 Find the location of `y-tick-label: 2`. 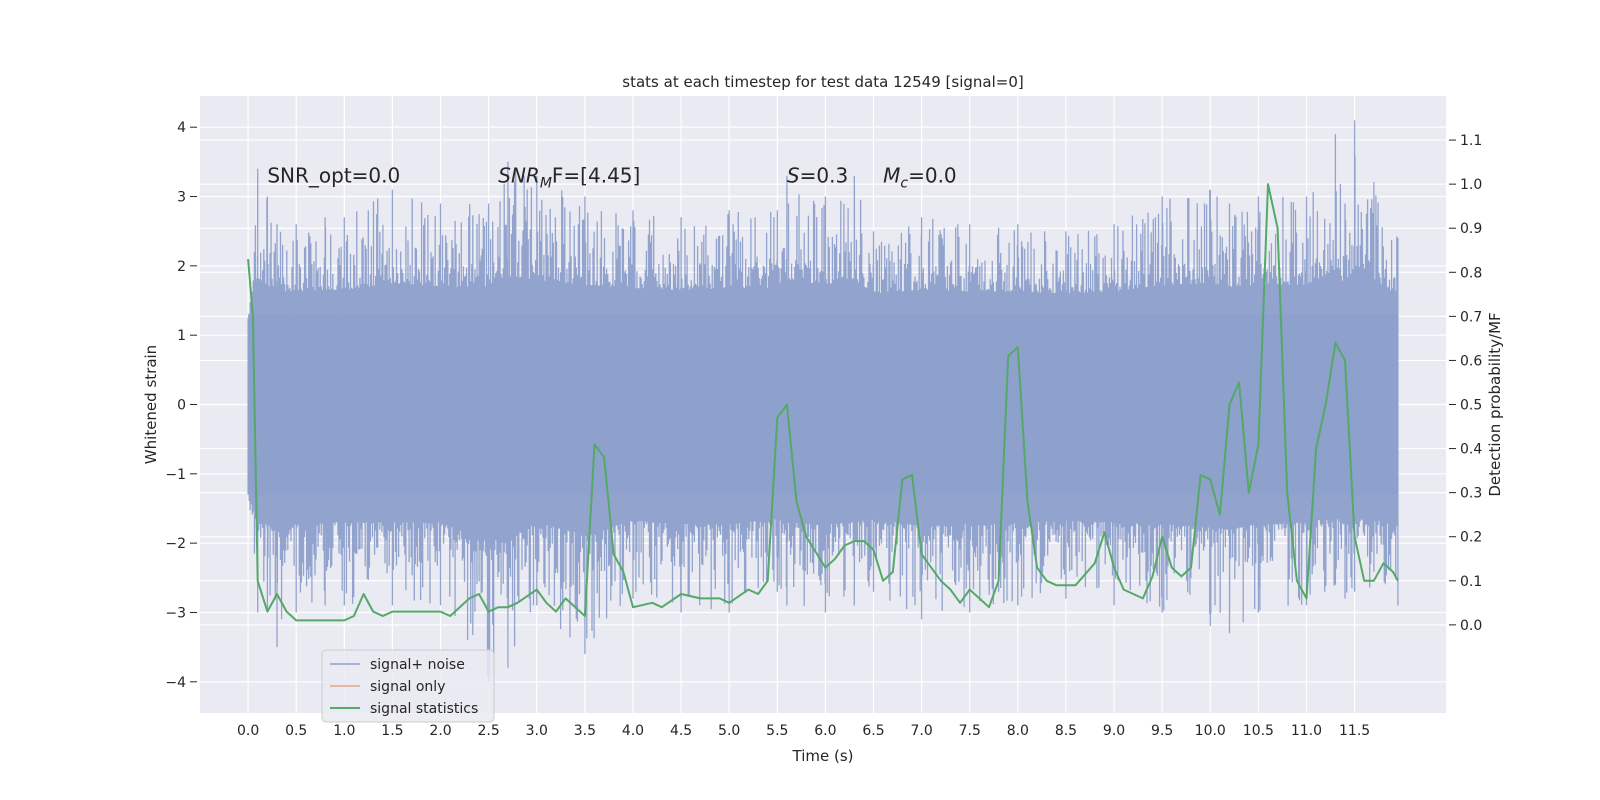

y-tick-label: 2 is located at coordinates (181, 267).